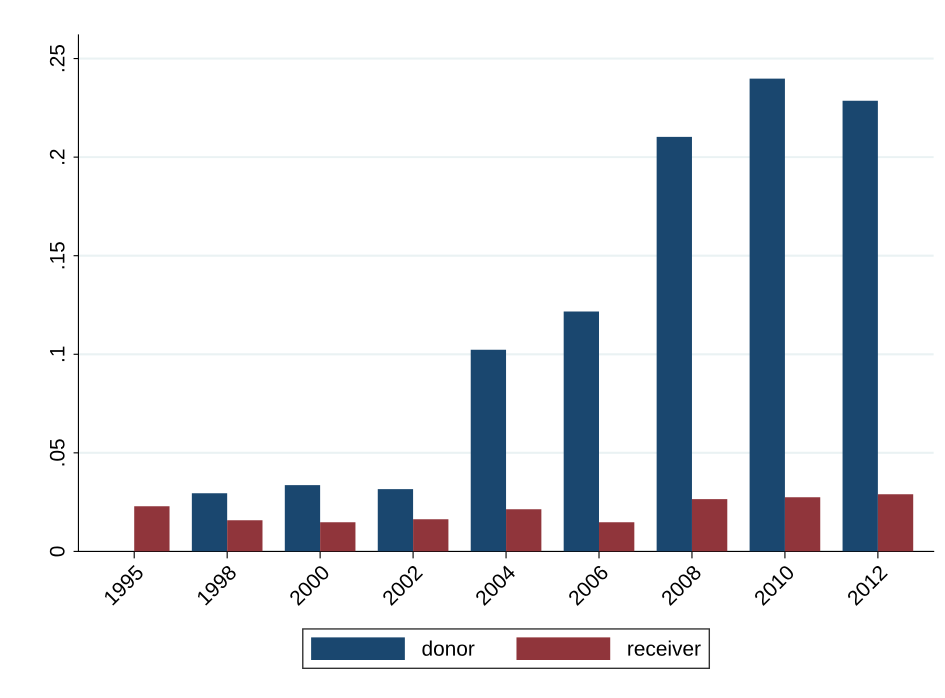 This screenshot has height=698, width=945. What do you see at coordinates (57, 156) in the screenshot?
I see `y-tick-label: .2` at bounding box center [57, 156].